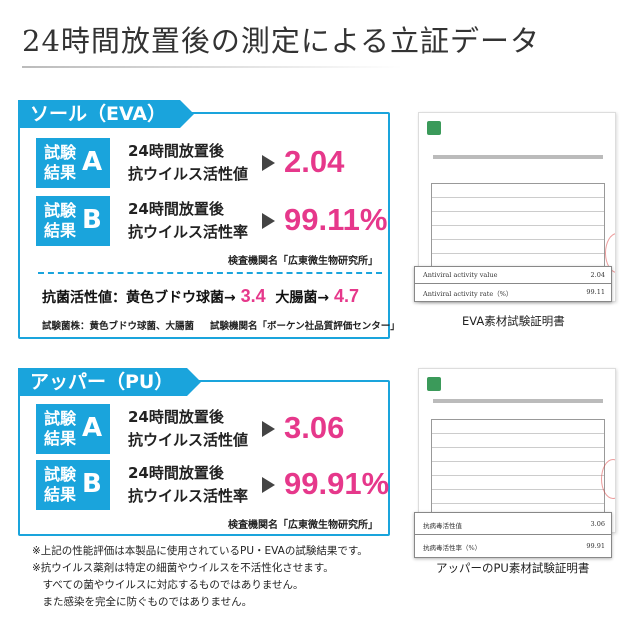  I want to click on bacteria-1-value: 3.4, so click(253, 296).